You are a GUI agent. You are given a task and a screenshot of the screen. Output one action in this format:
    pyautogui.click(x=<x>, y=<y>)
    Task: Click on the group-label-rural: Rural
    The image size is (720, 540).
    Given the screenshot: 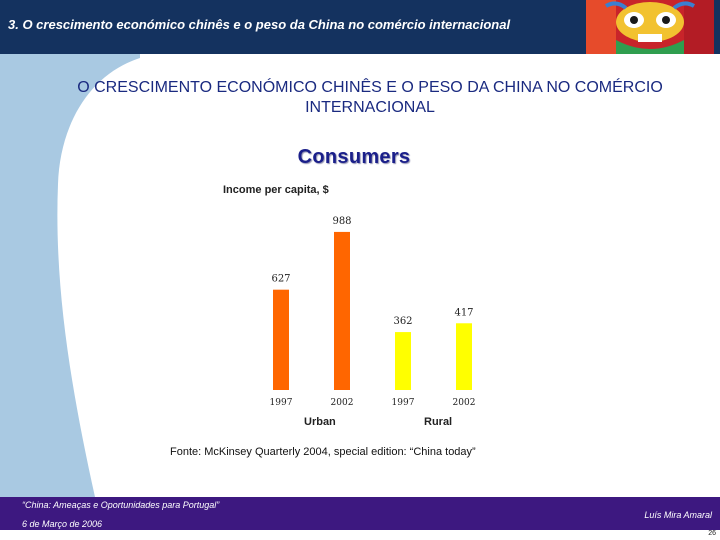 What is the action you would take?
    pyautogui.click(x=438, y=422)
    